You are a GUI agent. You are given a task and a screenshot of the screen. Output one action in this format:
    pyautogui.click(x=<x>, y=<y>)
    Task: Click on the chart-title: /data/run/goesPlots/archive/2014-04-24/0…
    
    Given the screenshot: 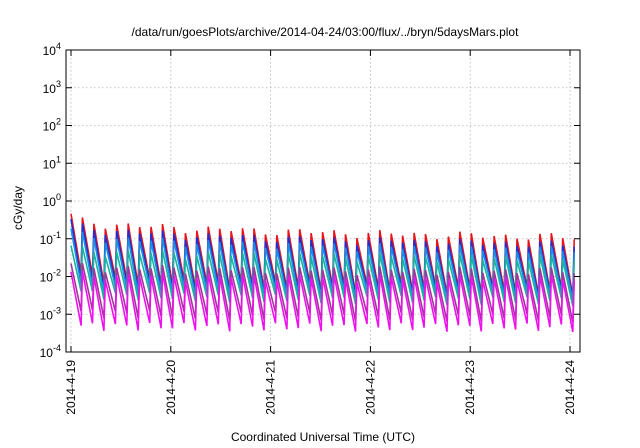 What is the action you would take?
    pyautogui.click(x=326, y=32)
    